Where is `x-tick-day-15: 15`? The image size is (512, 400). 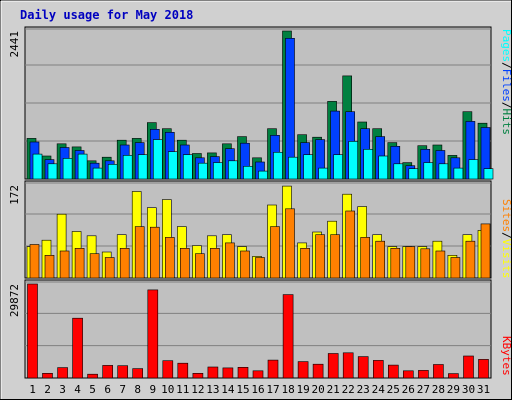
x-tick-day-15: 15 is located at coordinates (242, 389).